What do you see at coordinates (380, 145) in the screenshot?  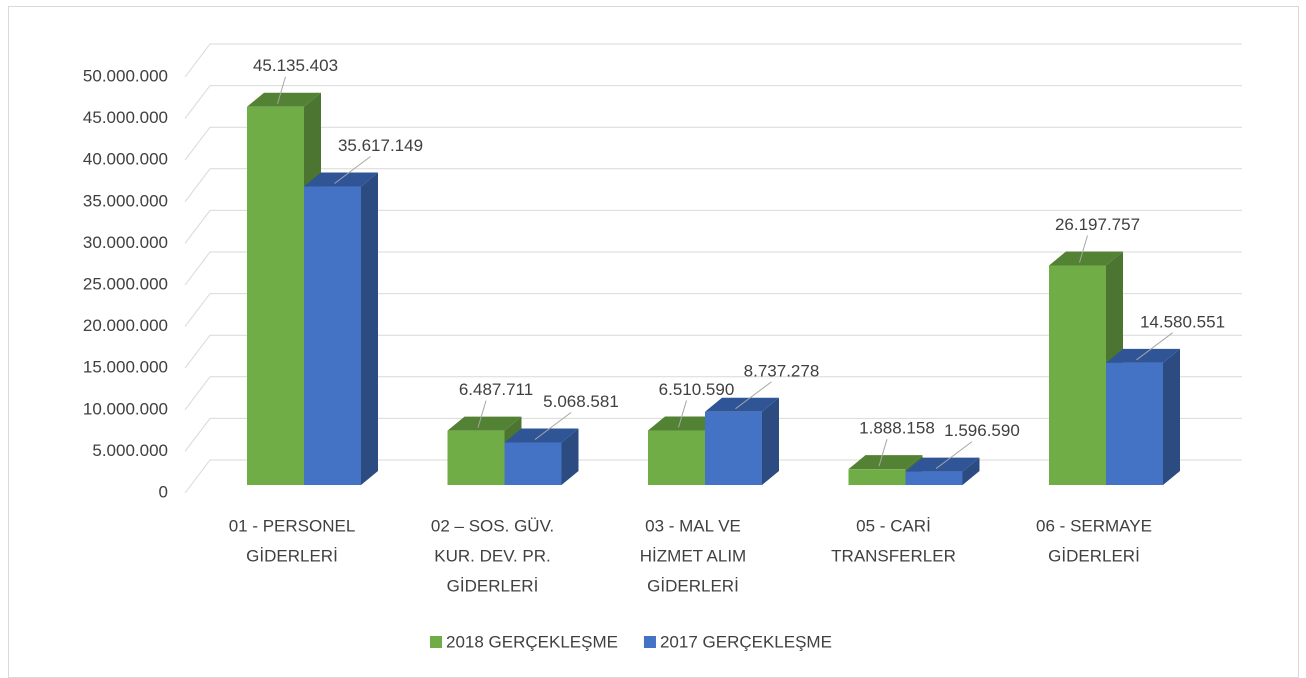 I see `data-label: 35.617.149` at bounding box center [380, 145].